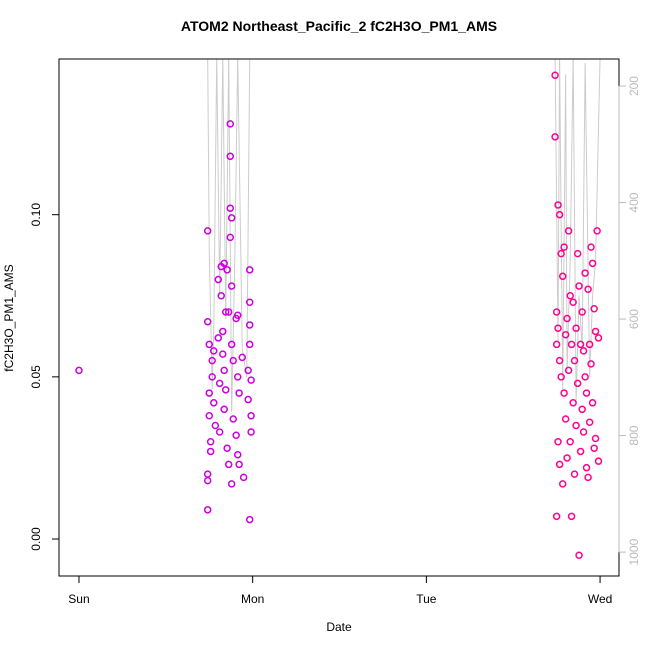 This screenshot has height=650, width=650. I want to click on x-tick-label: Mon, so click(252, 599).